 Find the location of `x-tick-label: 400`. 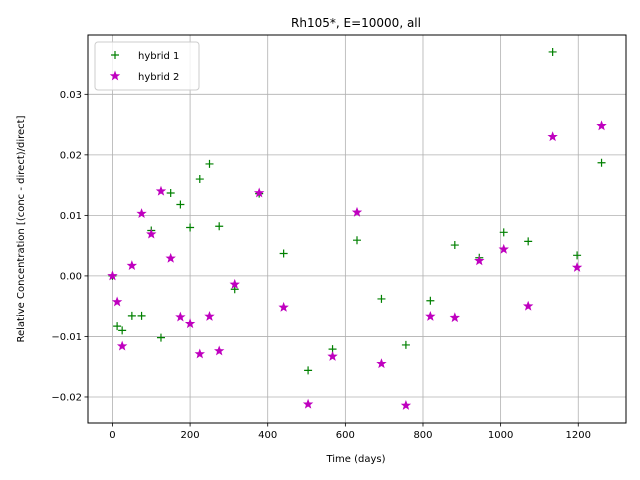

x-tick-label: 400 is located at coordinates (267, 435).